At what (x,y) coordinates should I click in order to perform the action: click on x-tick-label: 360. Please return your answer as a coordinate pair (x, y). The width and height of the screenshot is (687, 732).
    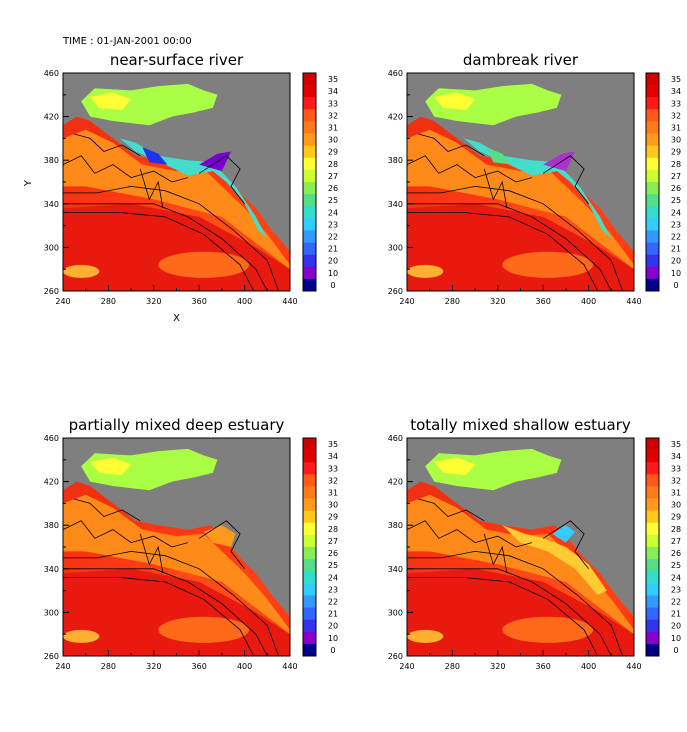
    Looking at the image, I should click on (199, 301).